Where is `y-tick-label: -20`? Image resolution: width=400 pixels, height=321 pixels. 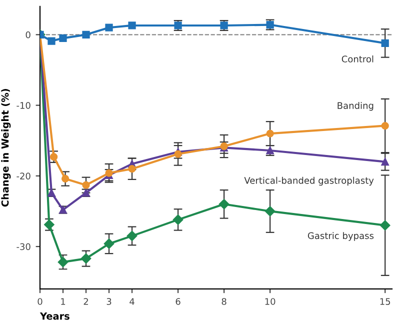 y-tick-label: -20 is located at coordinates (23, 176).